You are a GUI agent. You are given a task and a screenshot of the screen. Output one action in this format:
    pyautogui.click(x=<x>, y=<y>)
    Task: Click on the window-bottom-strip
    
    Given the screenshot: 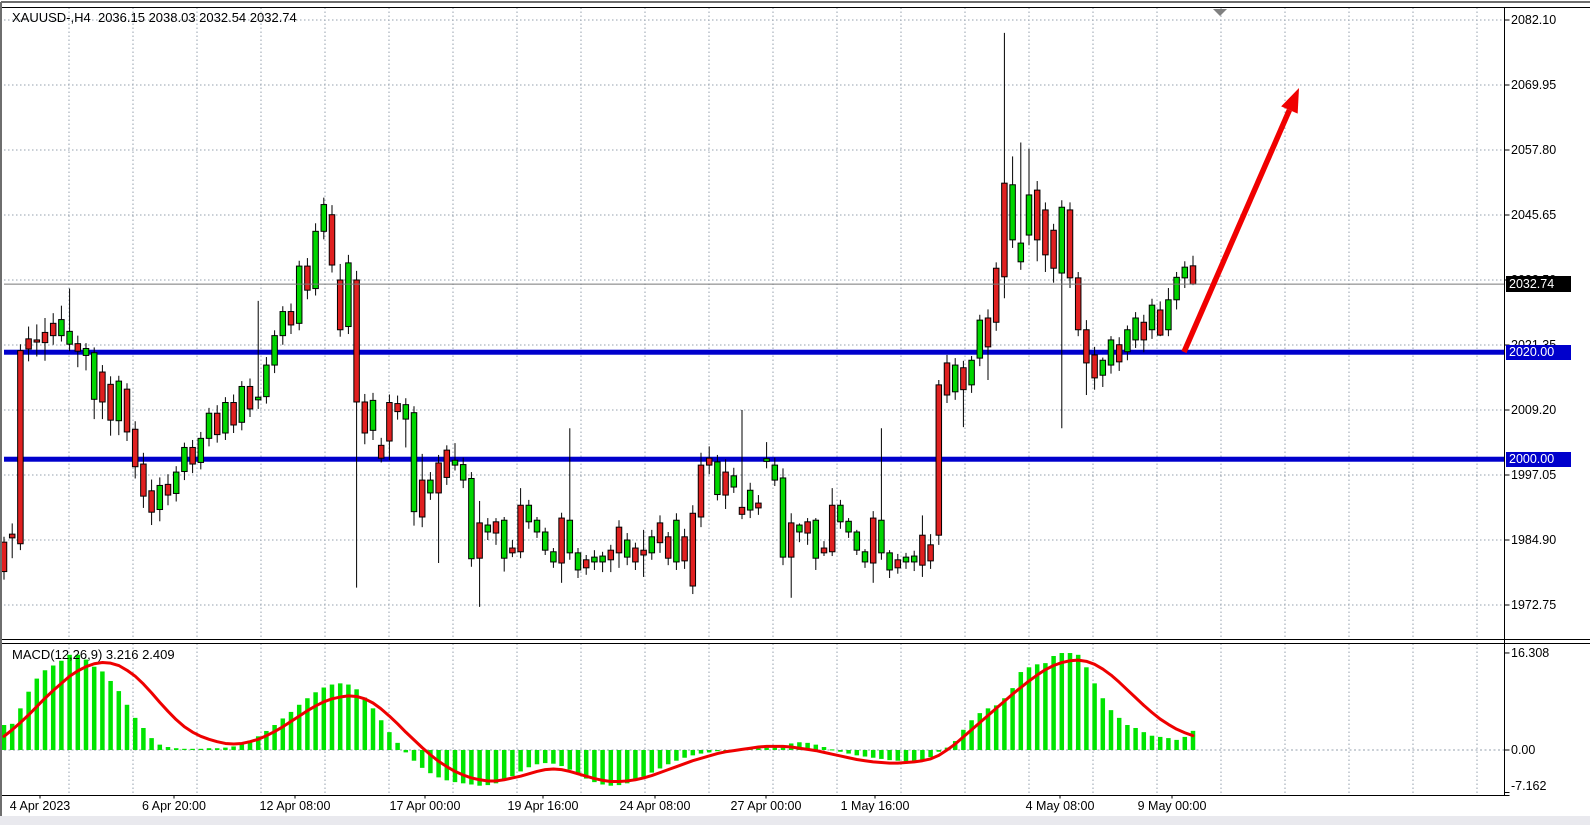 What is the action you would take?
    pyautogui.click(x=795, y=820)
    